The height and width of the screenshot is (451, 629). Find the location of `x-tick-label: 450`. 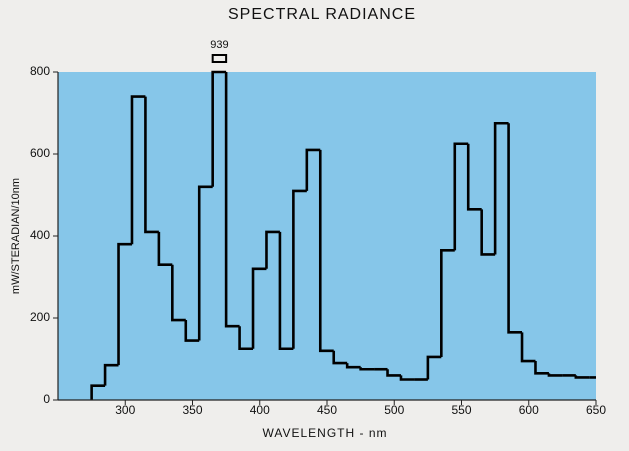

x-tick-label: 450 is located at coordinates (327, 410).